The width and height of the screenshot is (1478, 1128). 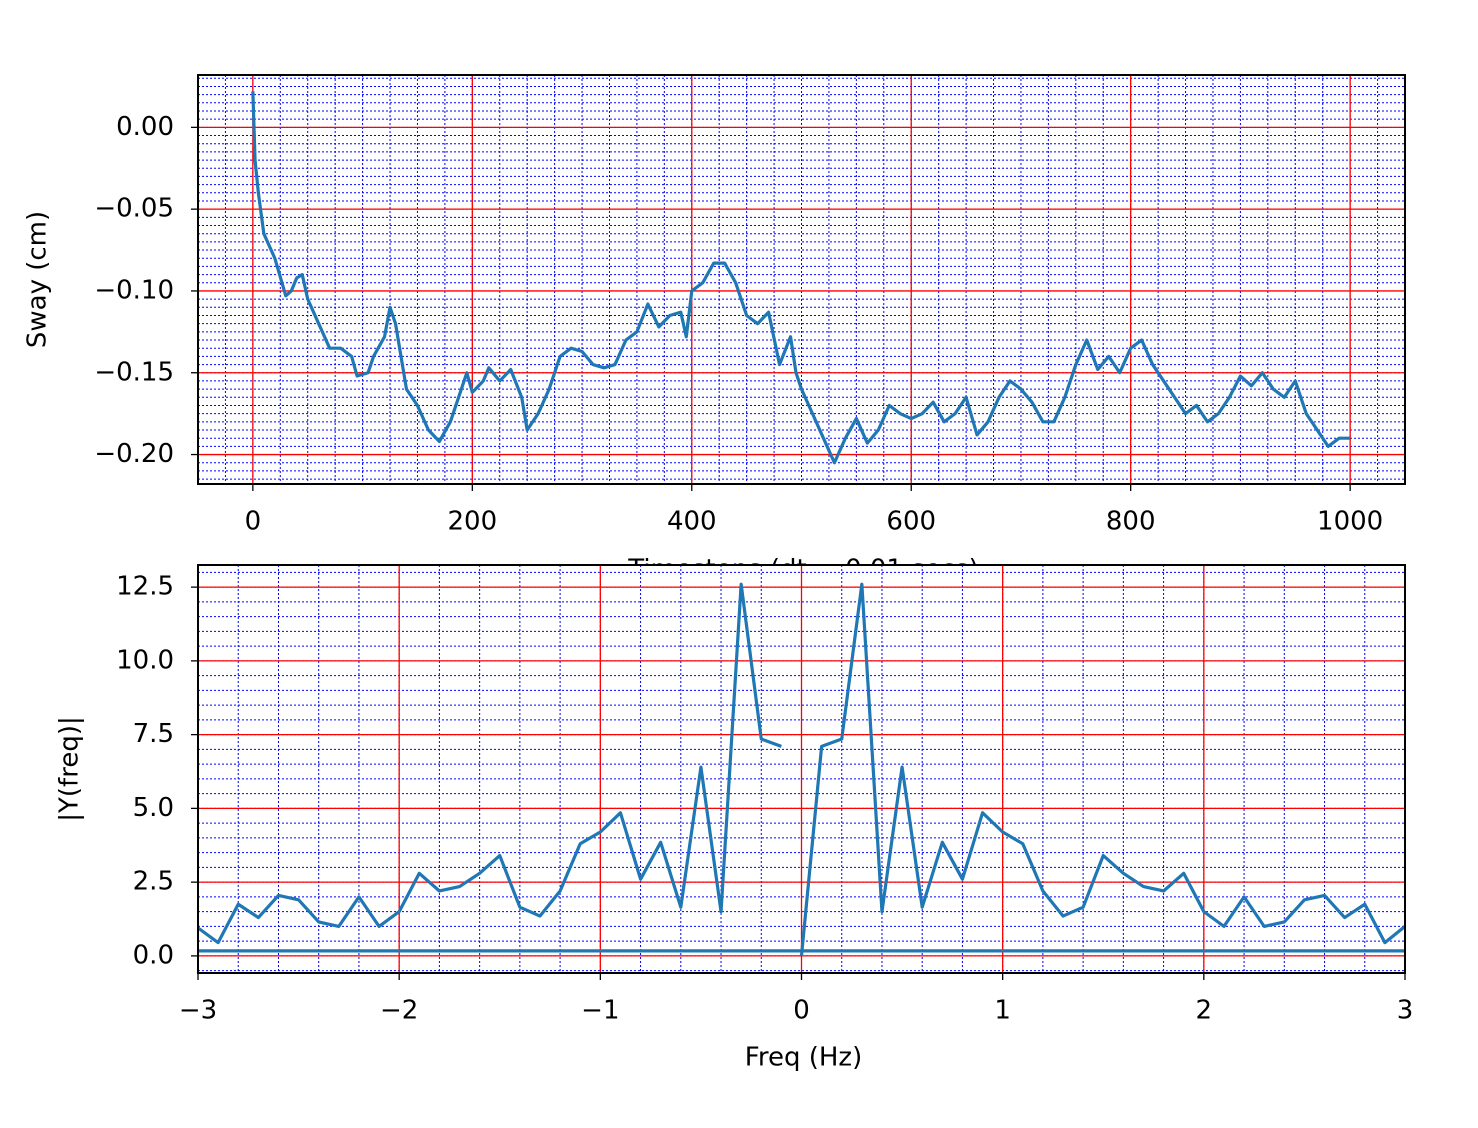 I want to click on x-tick-label: −1, so click(x=600, y=1011).